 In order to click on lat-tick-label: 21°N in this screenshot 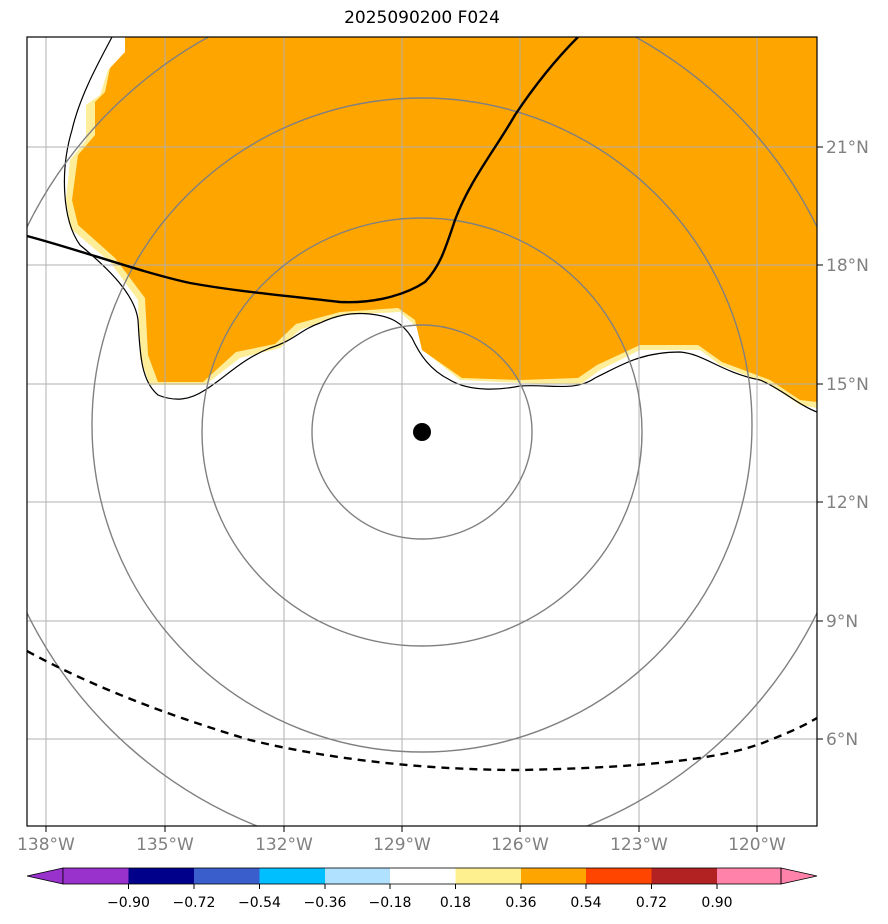, I will do `click(847, 148)`.